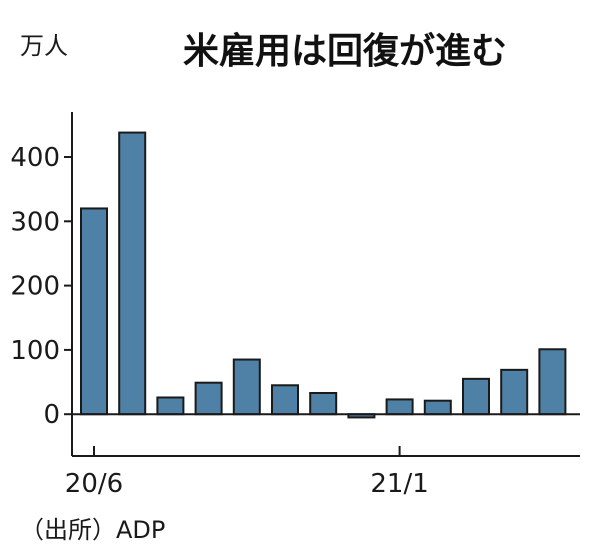  What do you see at coordinates (35, 222) in the screenshot?
I see `y-tick-label: 300` at bounding box center [35, 222].